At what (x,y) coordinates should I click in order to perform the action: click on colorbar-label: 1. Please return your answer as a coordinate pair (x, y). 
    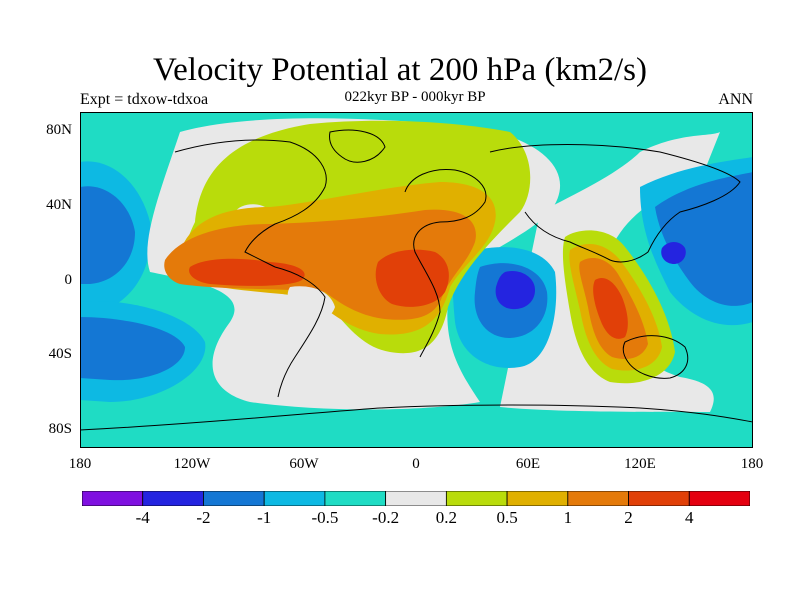
    Looking at the image, I should click on (568, 517).